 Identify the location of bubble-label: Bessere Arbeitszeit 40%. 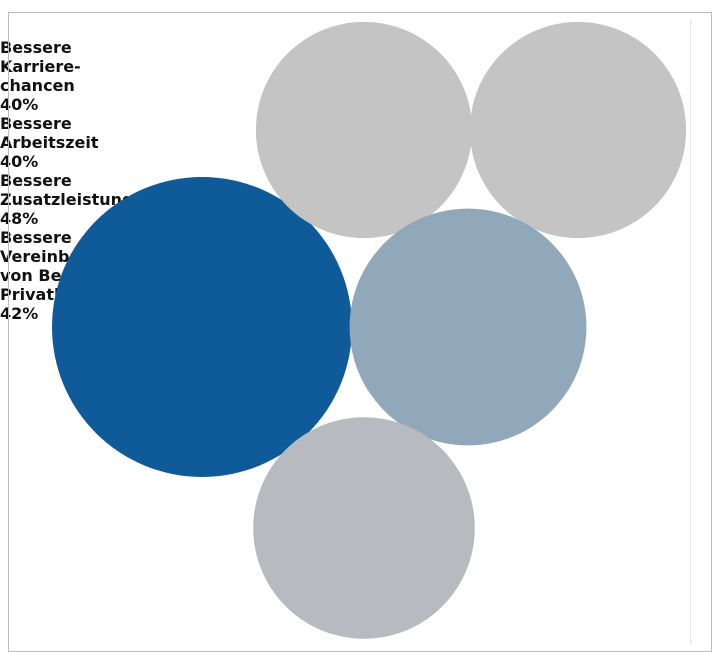
(78, 142).